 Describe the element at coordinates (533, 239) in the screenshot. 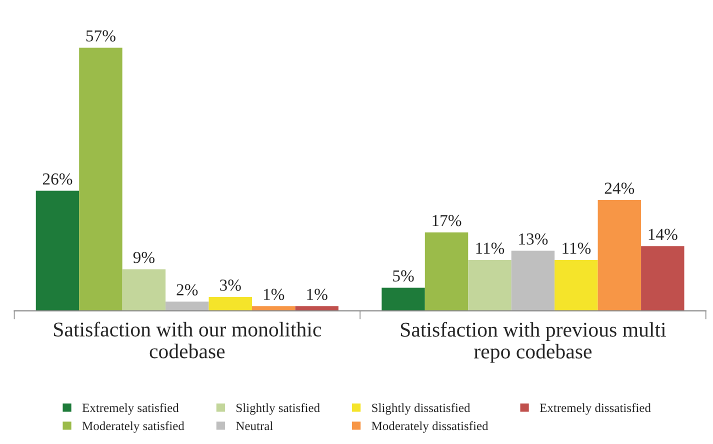

I see `data-label: 13%` at that location.